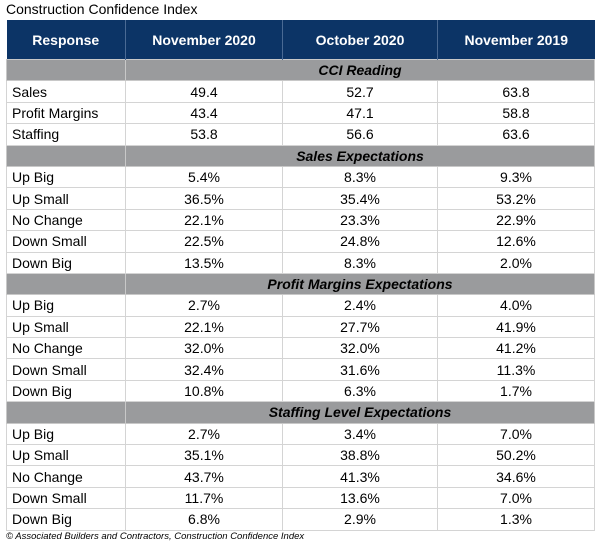  I want to click on cell-value: 2.7%, so click(204, 305).